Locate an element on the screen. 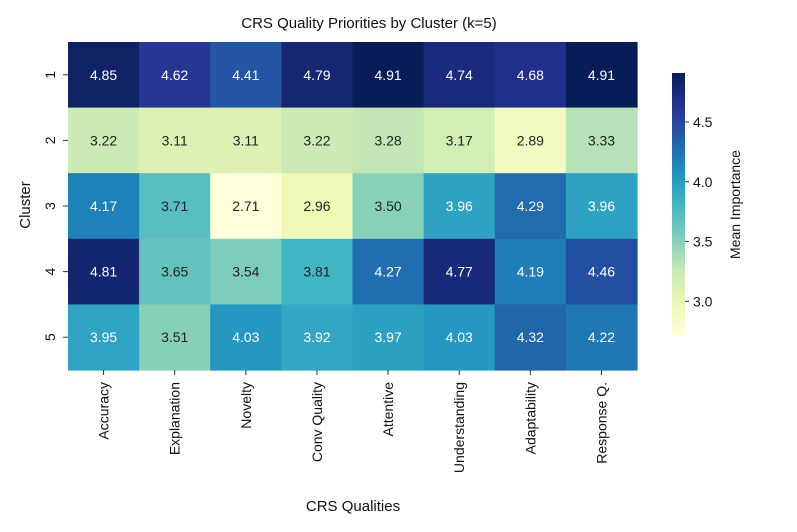  colorbar-label: Mean Importance is located at coordinates (735, 204).